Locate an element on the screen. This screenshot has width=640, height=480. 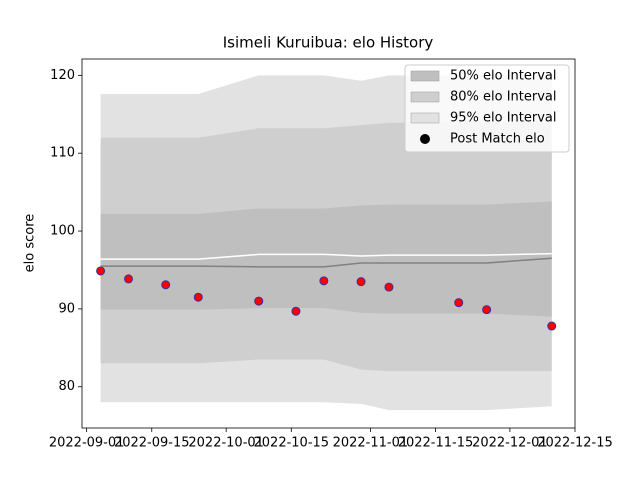
y-tick-label: 80 is located at coordinates (66, 386).